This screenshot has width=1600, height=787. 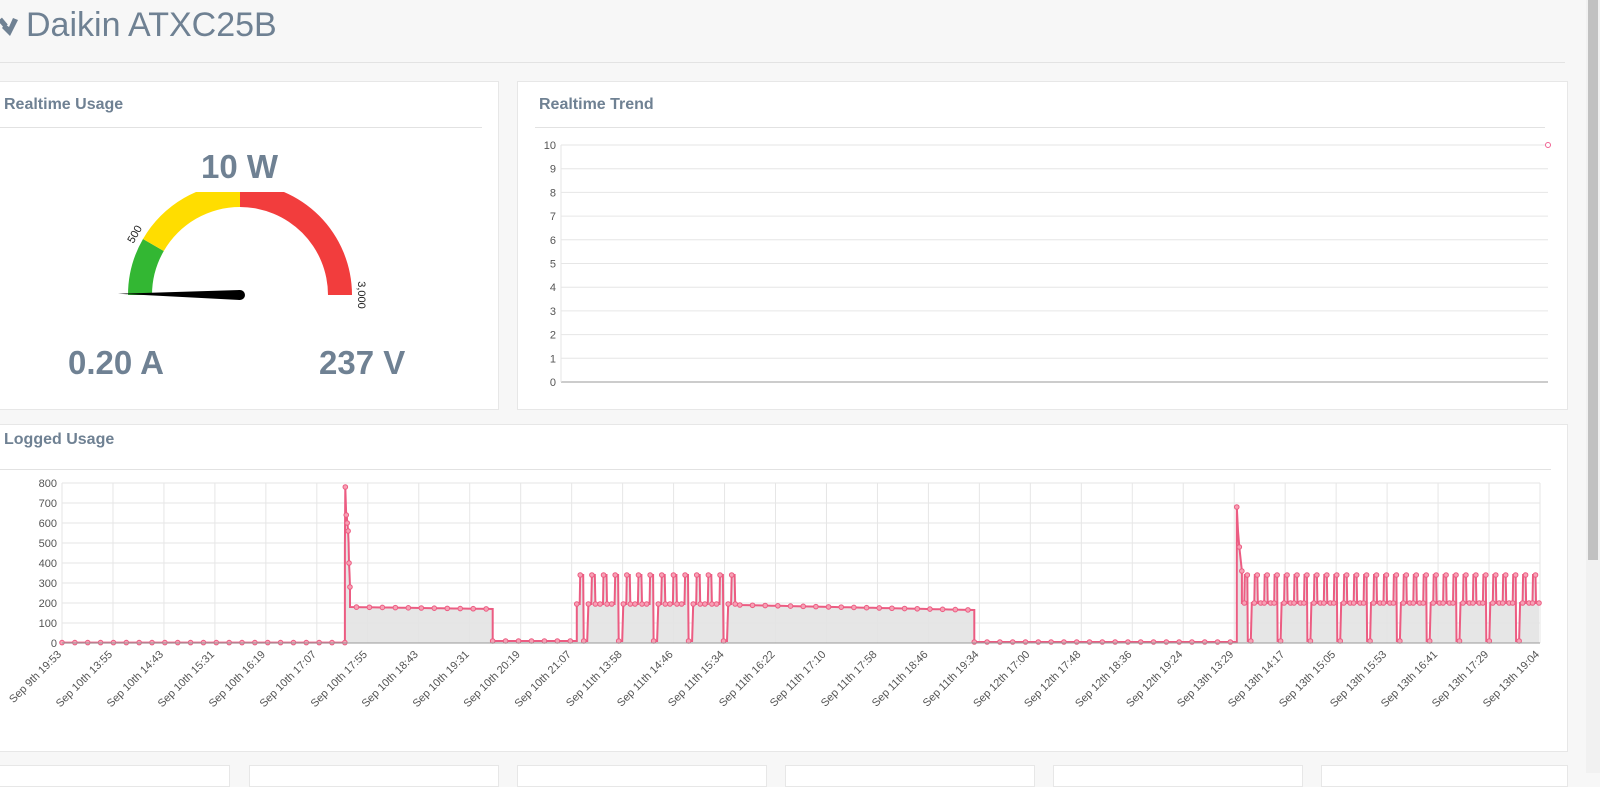 What do you see at coordinates (553, 336) in the screenshot?
I see `trend-ytick-label: 2` at bounding box center [553, 336].